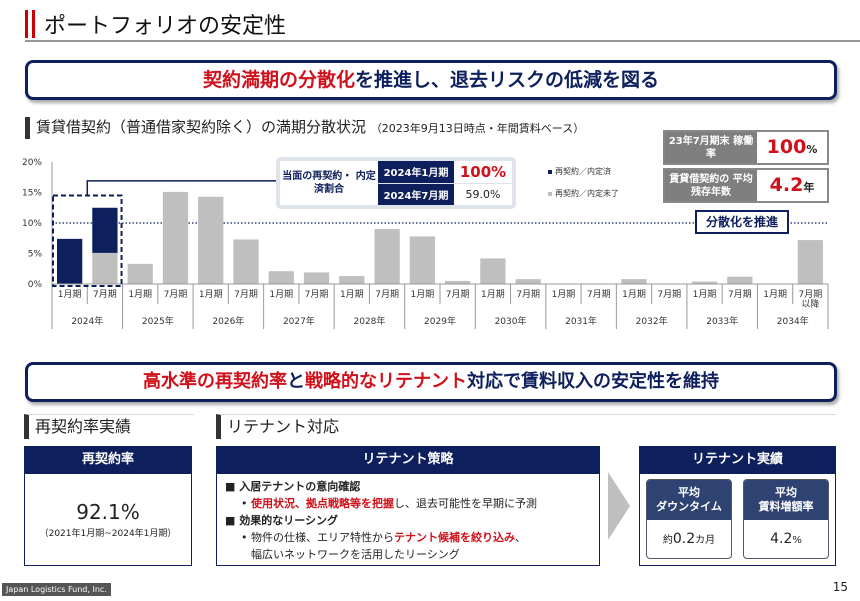 This screenshot has height=601, width=860. I want to click on legend-item-done: 再契約／内定済, so click(579, 171).